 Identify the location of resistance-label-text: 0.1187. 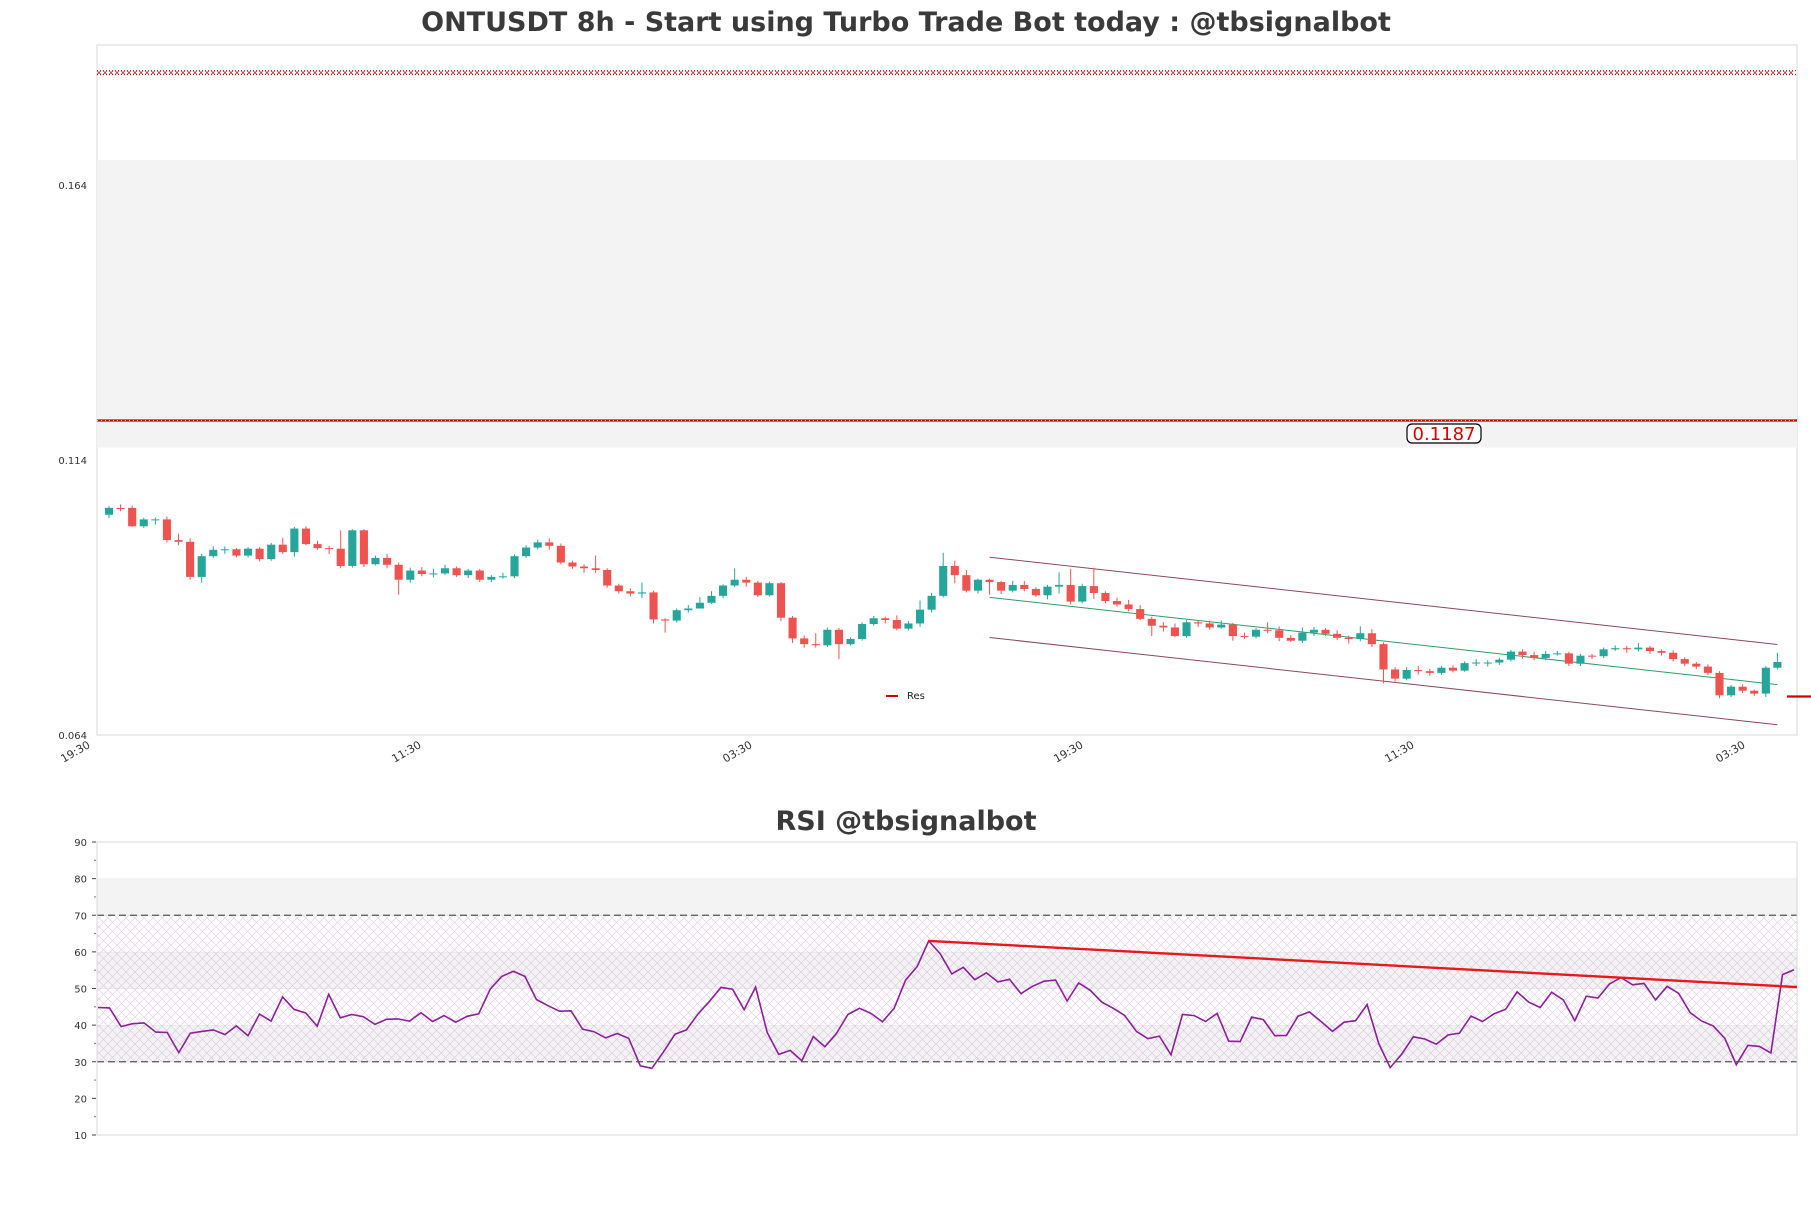
(1444, 434).